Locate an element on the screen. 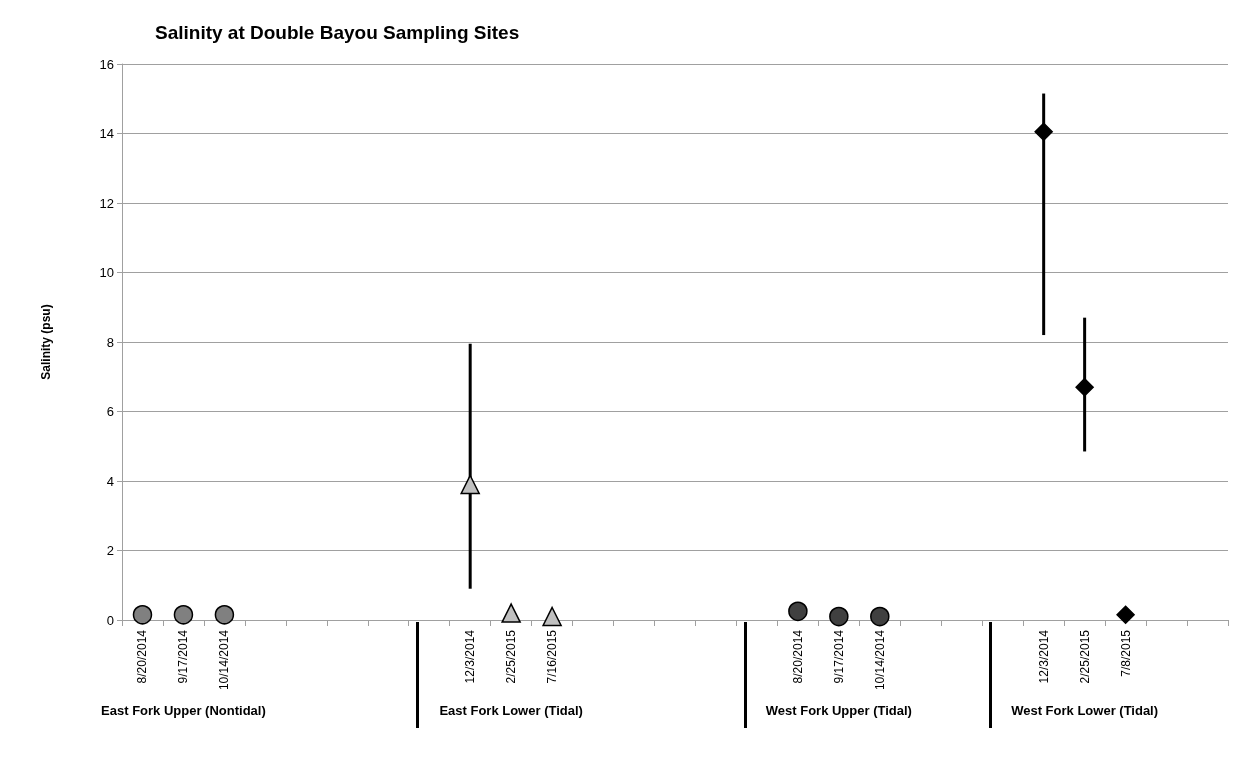  x-tick-label: 7/16/2015 is located at coordinates (552, 656).